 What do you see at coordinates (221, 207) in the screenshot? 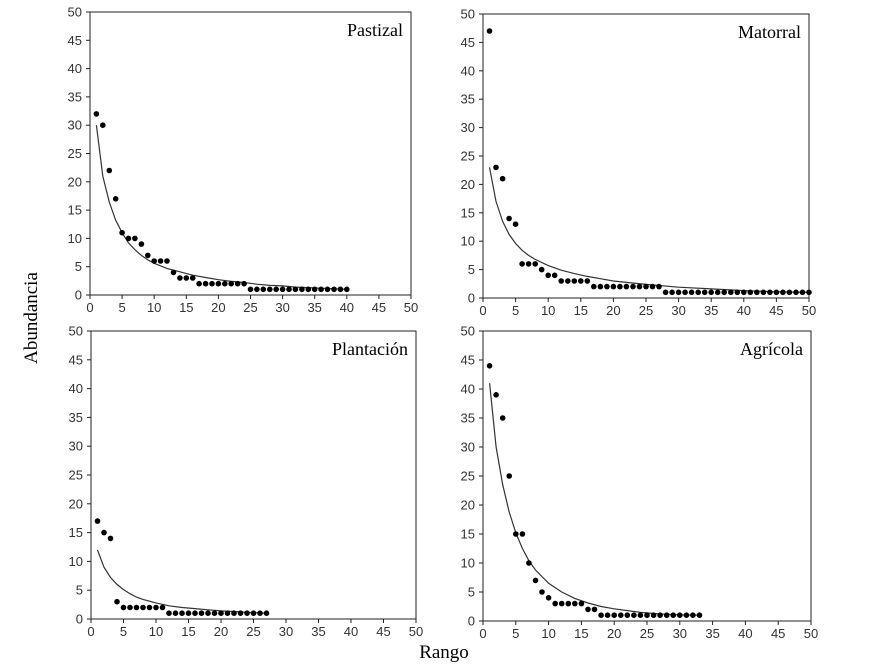
I see `fitted-curve` at bounding box center [221, 207].